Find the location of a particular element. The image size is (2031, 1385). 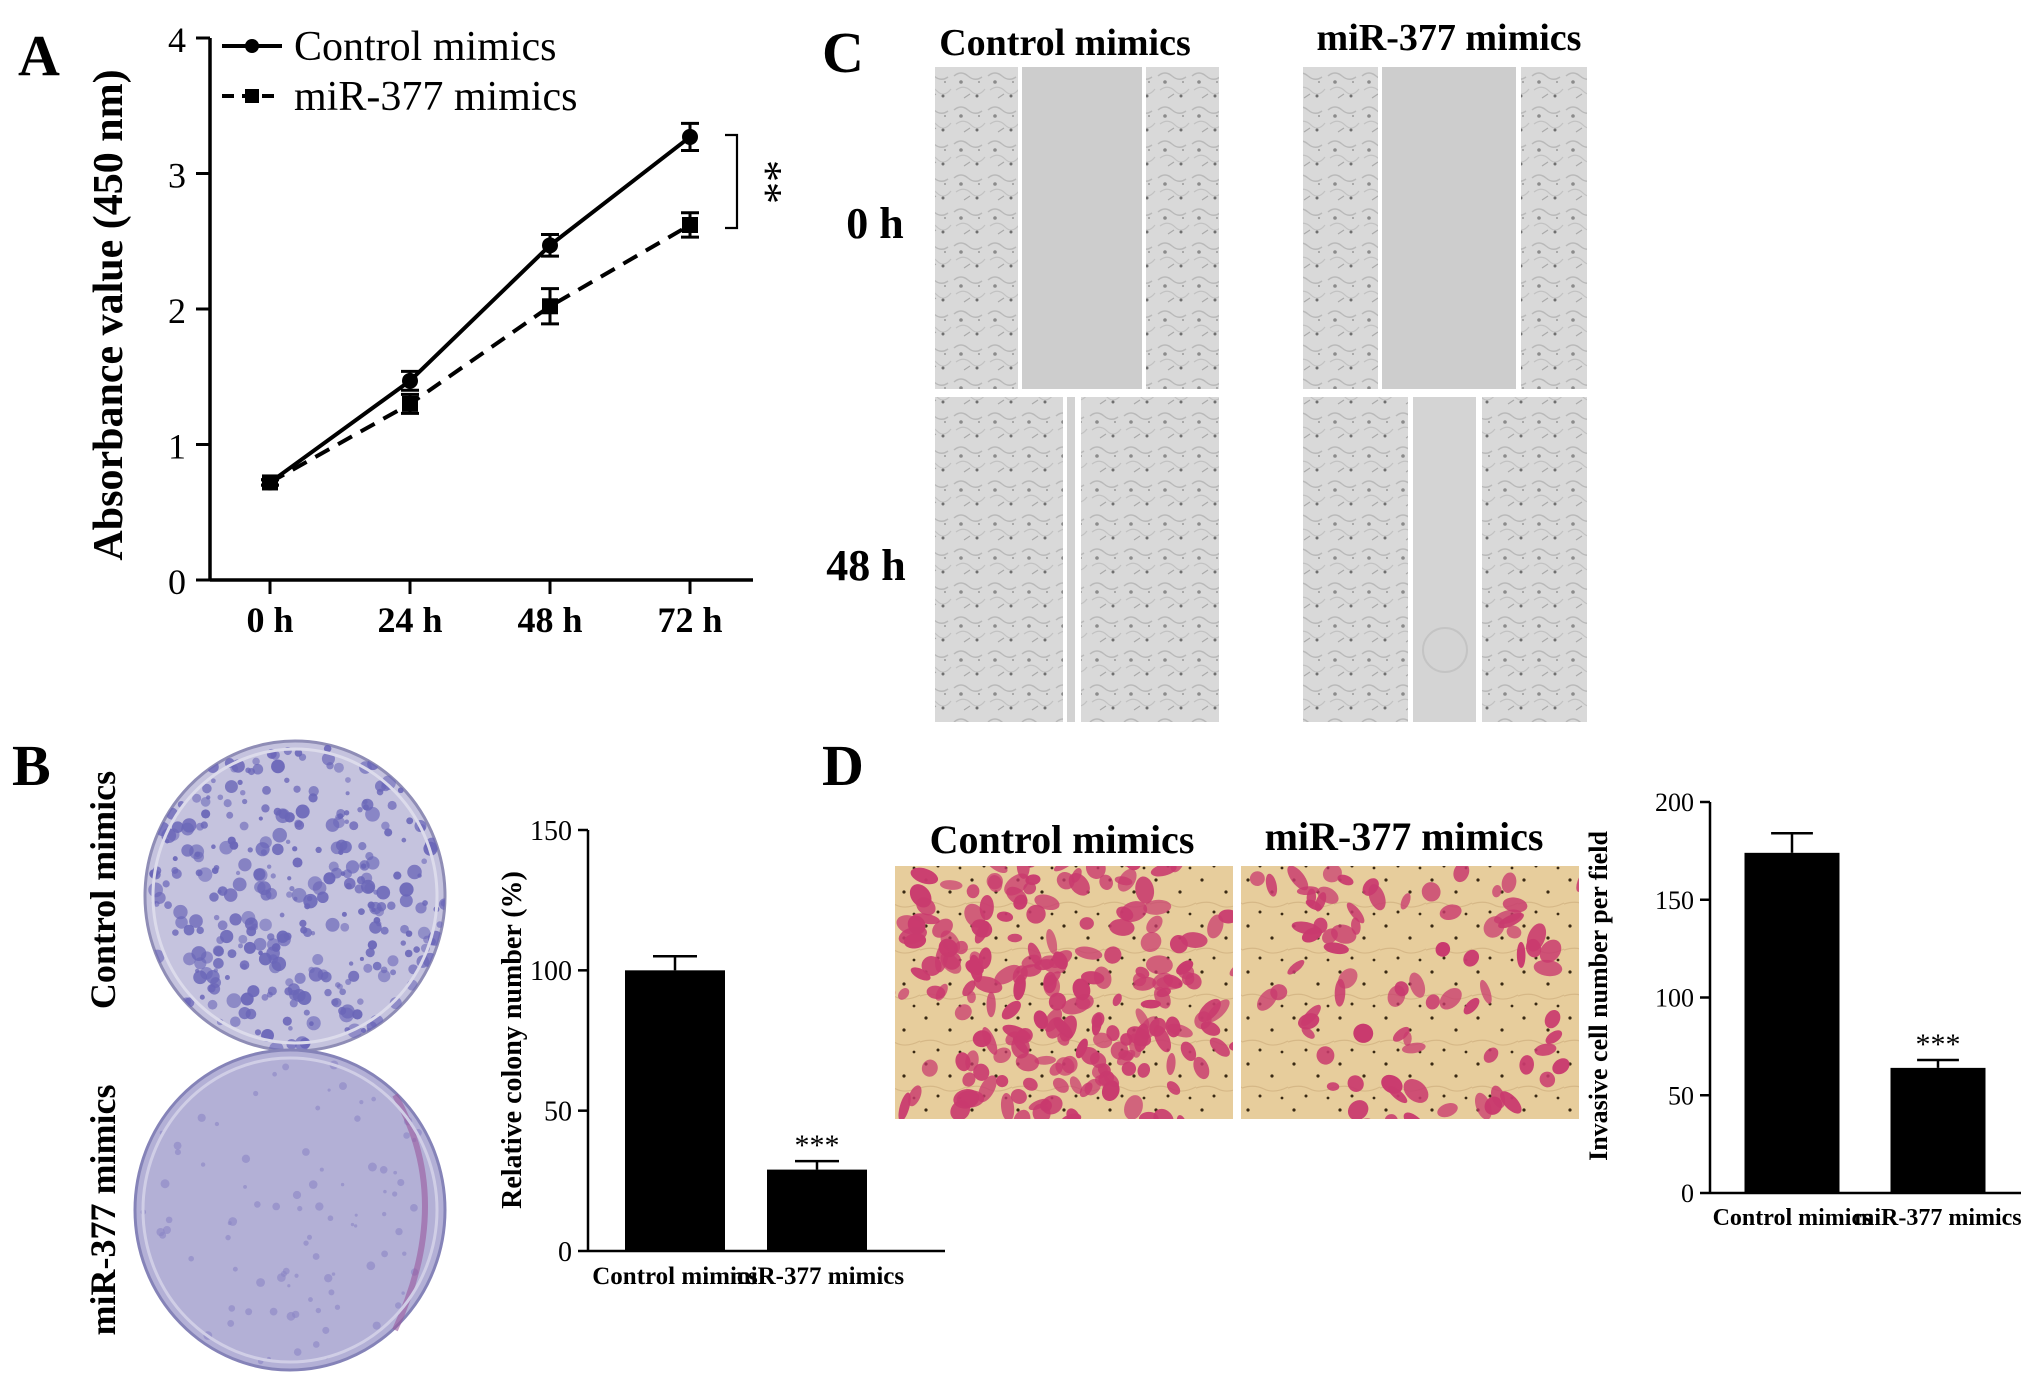

invasion-label-mir377: miR-377 mimics is located at coordinates (1404, 836).